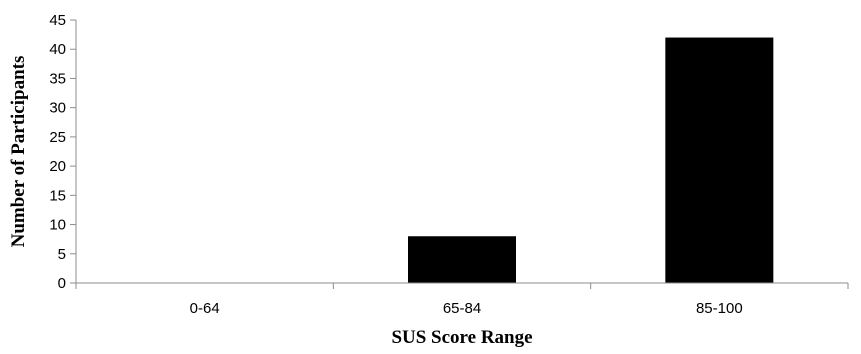  Describe the element at coordinates (57, 137) in the screenshot. I see `y-tick-label: 25` at that location.